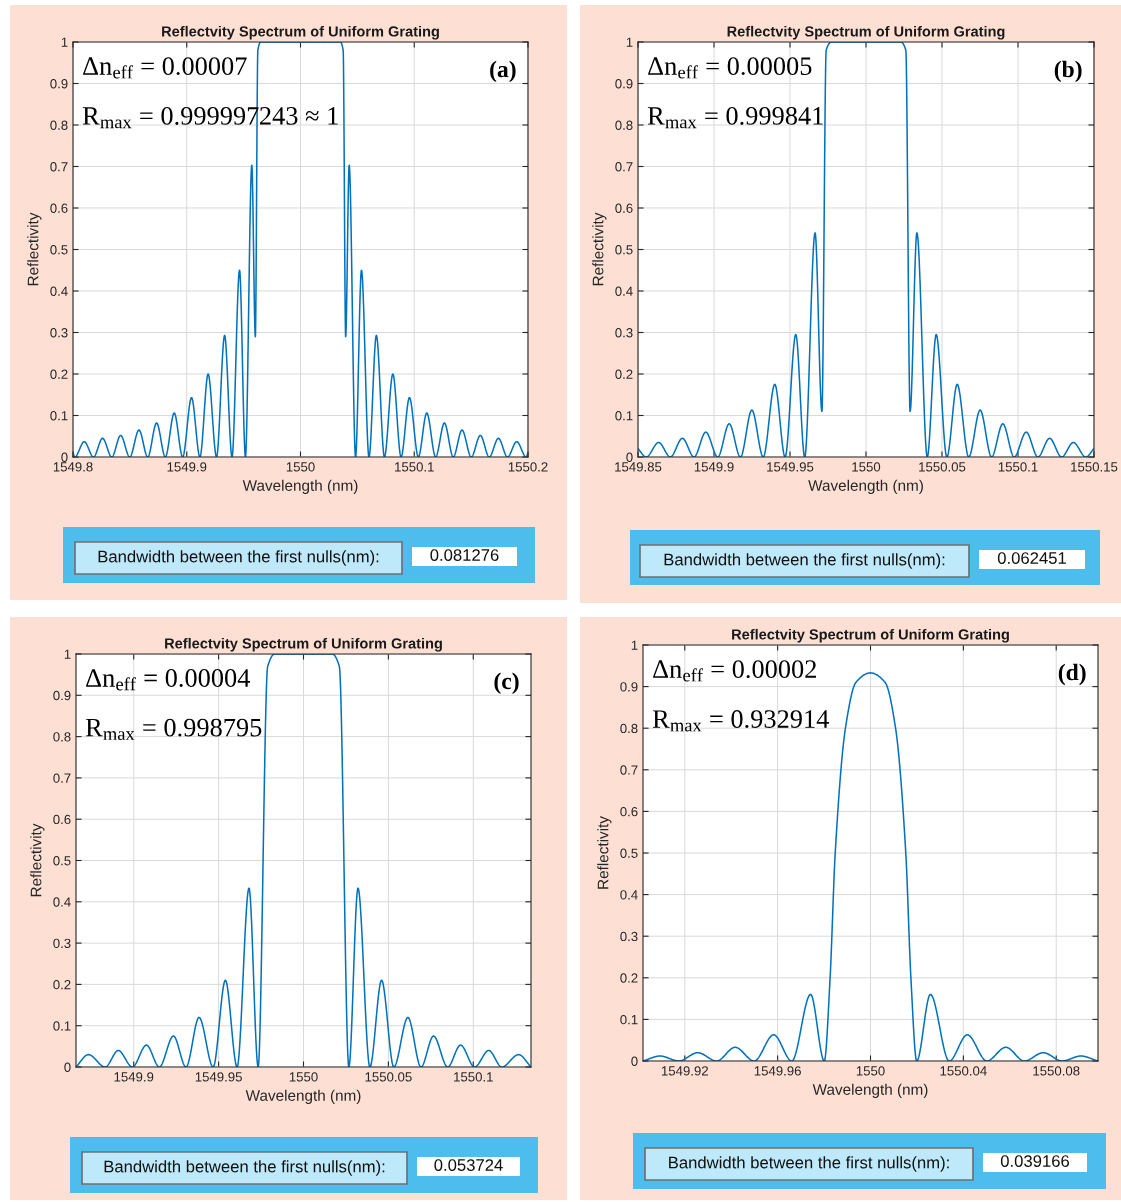 The width and height of the screenshot is (1121, 1202). I want to click on x-tick-label: 1550.04, so click(963, 1071).